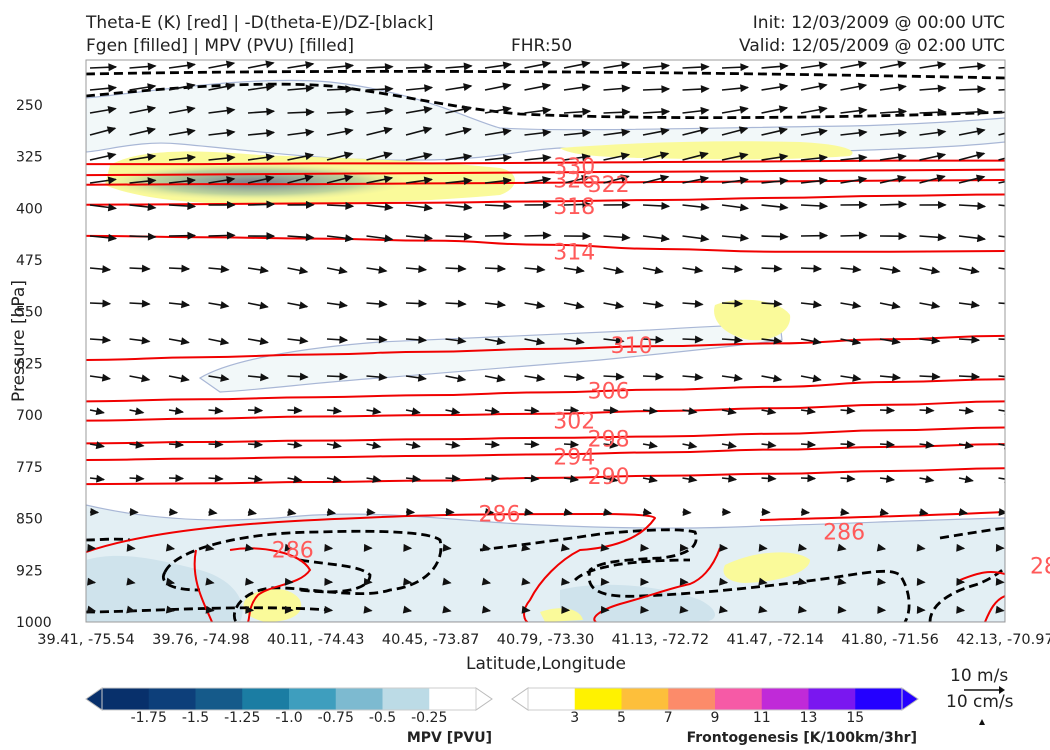 This screenshot has width=1050, height=750. What do you see at coordinates (520, 699) in the screenshot?
I see `colorbar-extend-low` at bounding box center [520, 699].